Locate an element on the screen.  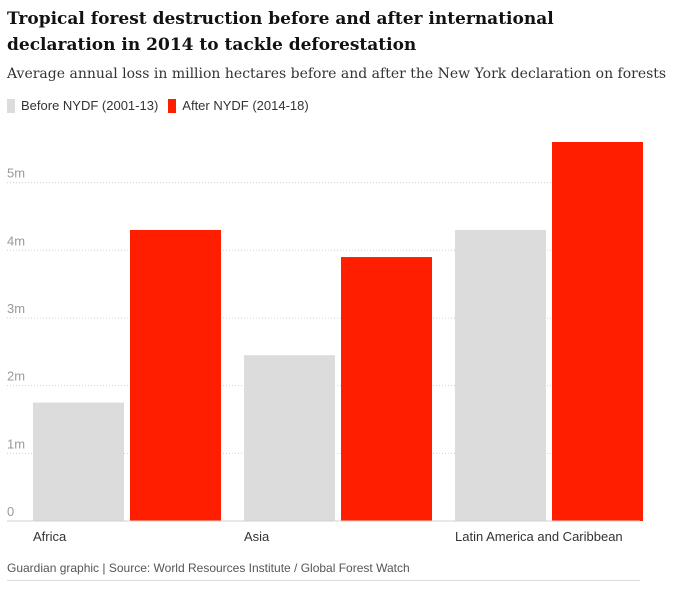
legend-label-before: Before NYDF (2001-13) is located at coordinates (90, 105).